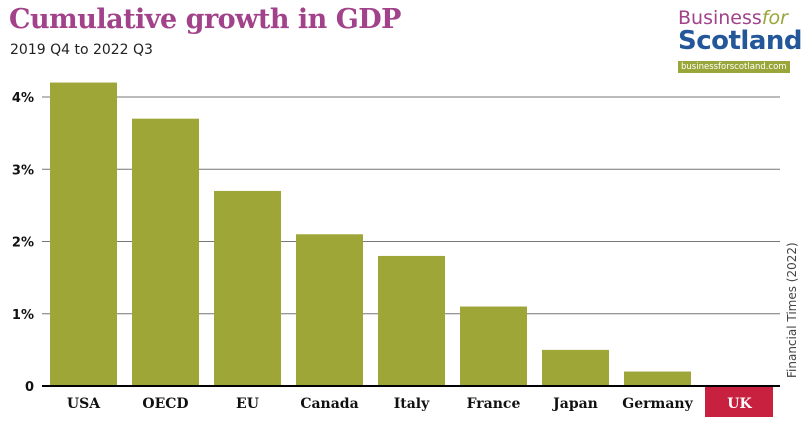 This screenshot has width=810, height=425. What do you see at coordinates (657, 404) in the screenshot?
I see `x-tick-label: Germany` at bounding box center [657, 404].